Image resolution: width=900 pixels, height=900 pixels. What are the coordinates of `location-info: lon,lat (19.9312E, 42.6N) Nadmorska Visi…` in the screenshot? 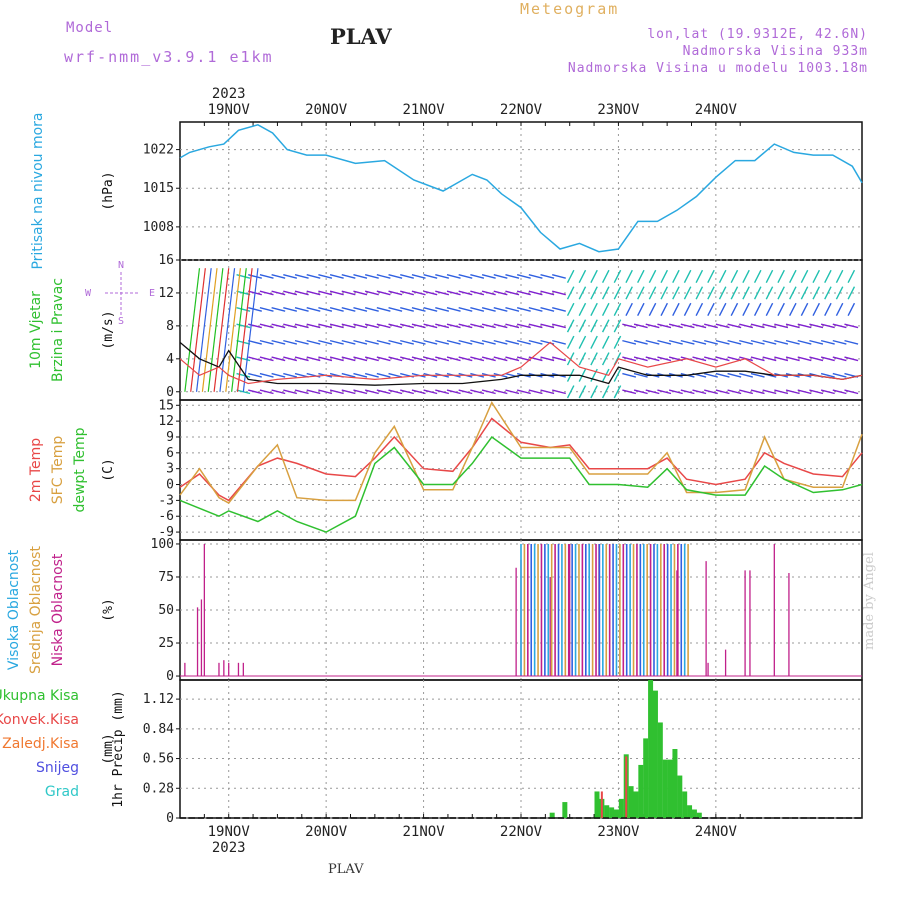 It's located at (718, 51).